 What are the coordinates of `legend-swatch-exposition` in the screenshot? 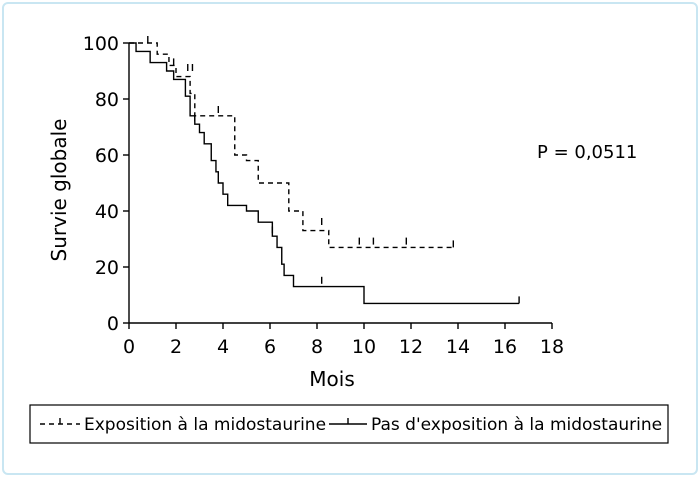 It's located at (60, 421).